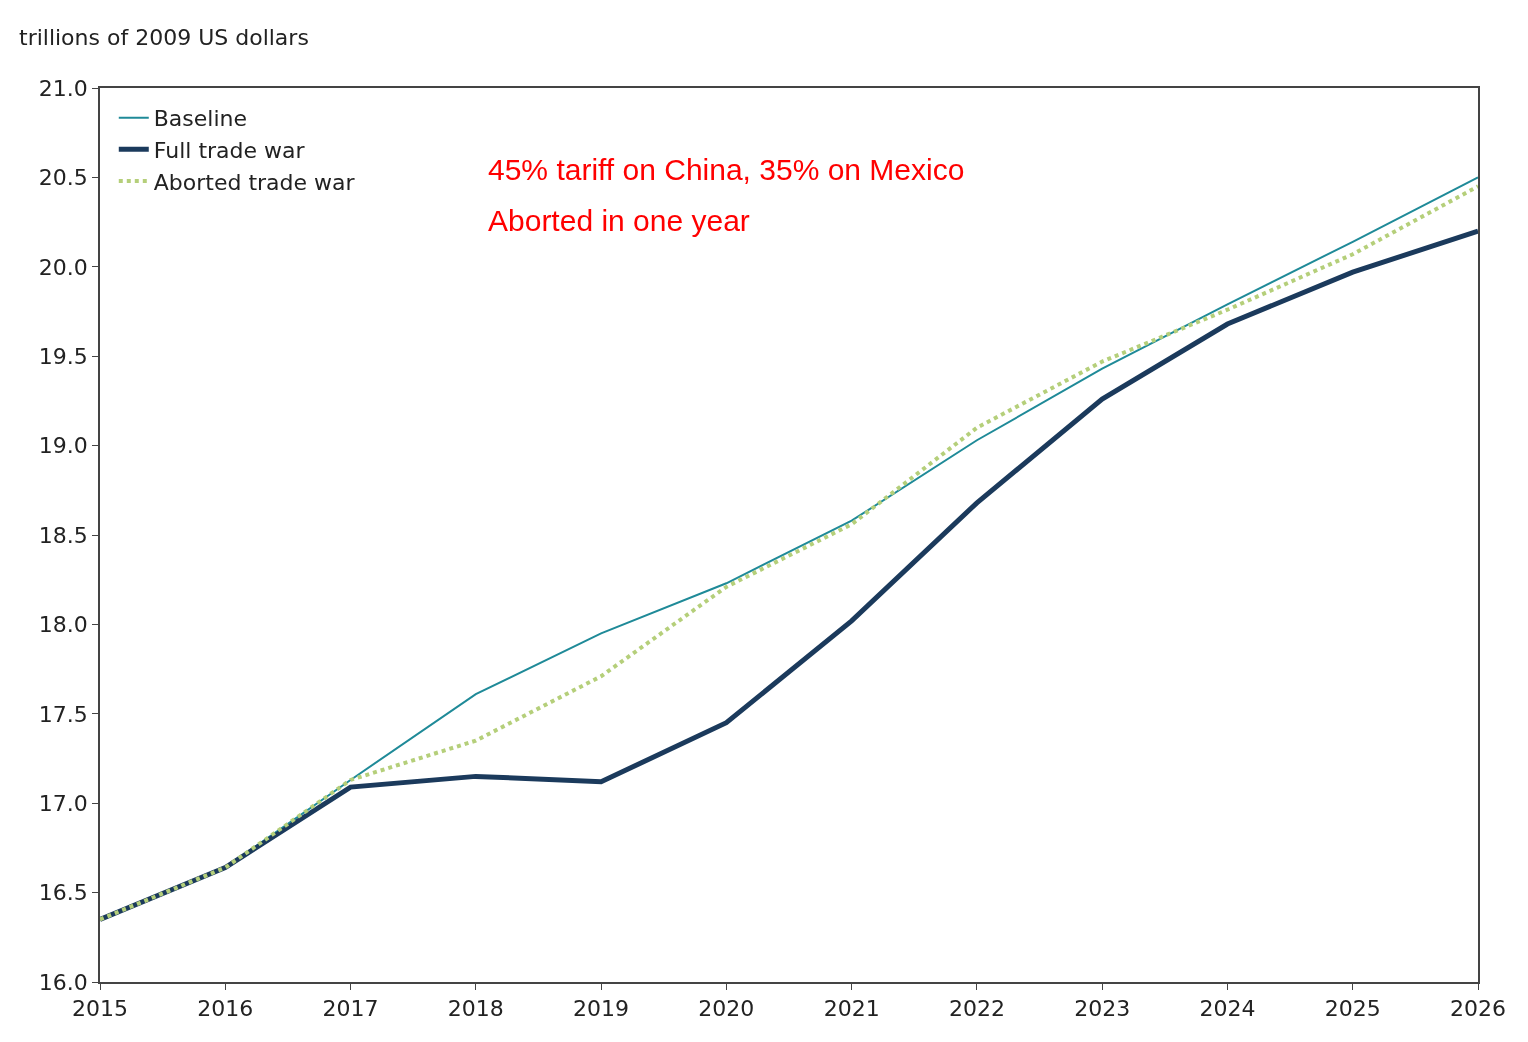 This screenshot has height=1042, width=1528. What do you see at coordinates (726, 1009) in the screenshot?
I see `x-tick-label: 2020` at bounding box center [726, 1009].